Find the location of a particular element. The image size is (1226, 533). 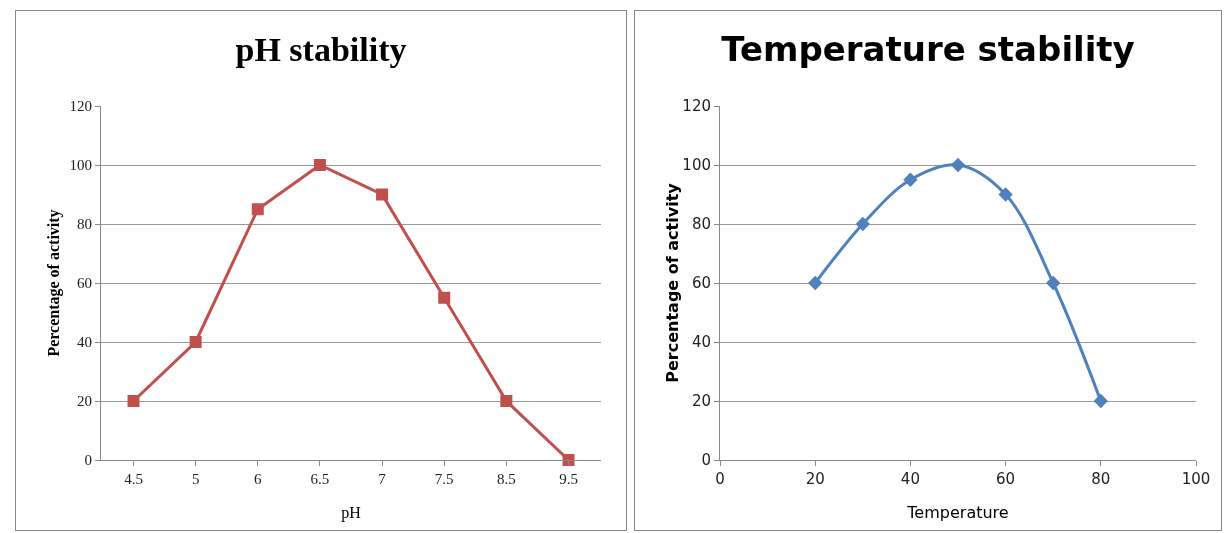

x-tick-label: 5 is located at coordinates (195, 479).